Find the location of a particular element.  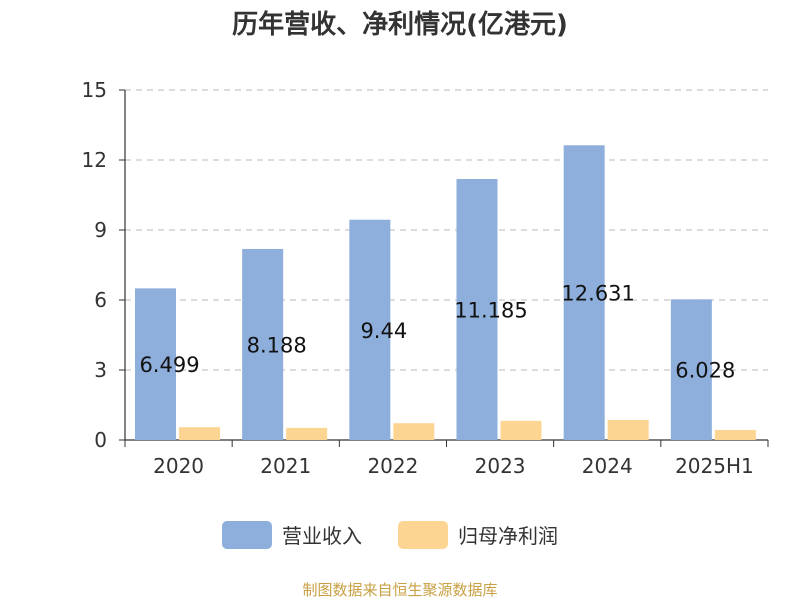

x-tick-label: 2025H1 is located at coordinates (714, 466).